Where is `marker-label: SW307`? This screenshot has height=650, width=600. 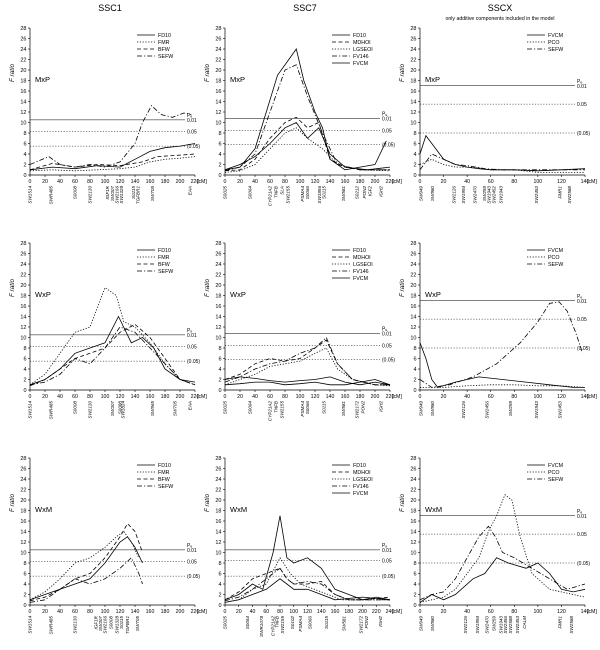
marker-label: SW307 is located at coordinates (100, 624).